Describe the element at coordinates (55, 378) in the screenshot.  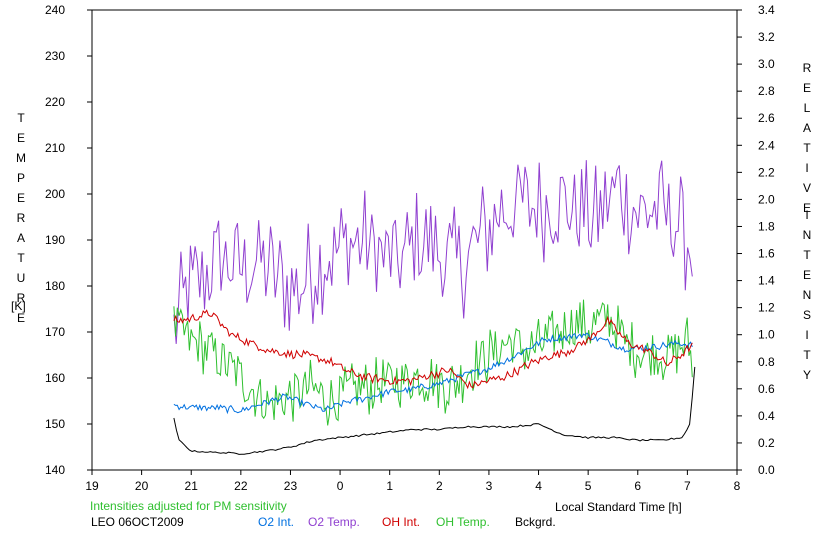
I see `y-left-tick-label: 160` at that location.